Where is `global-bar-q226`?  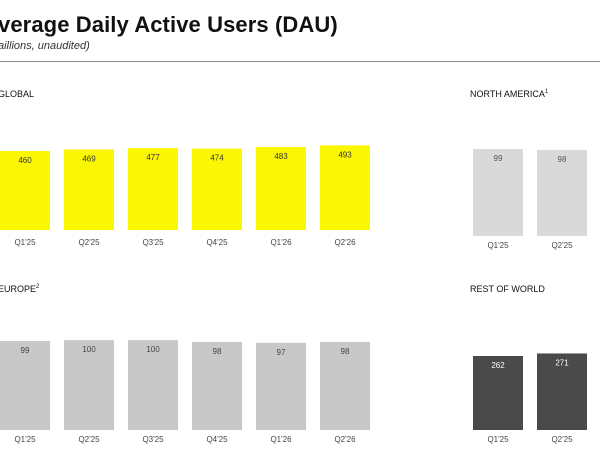 global-bar-q226 is located at coordinates (345, 187).